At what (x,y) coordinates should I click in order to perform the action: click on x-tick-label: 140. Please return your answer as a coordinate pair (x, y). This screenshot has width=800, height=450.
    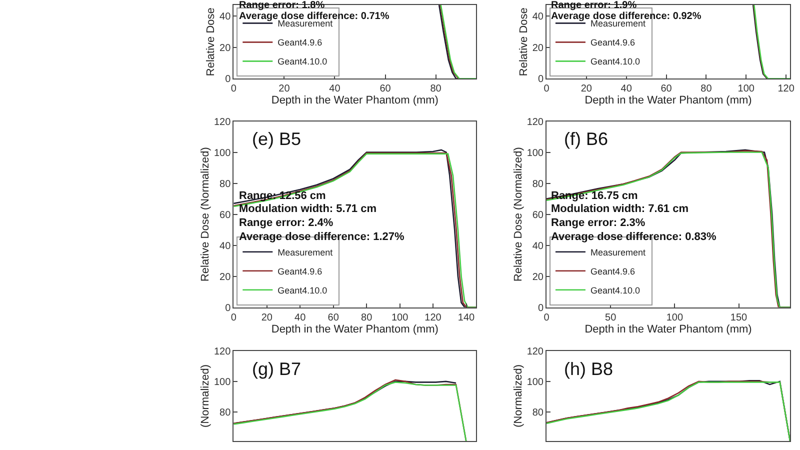
    Looking at the image, I should click on (467, 318).